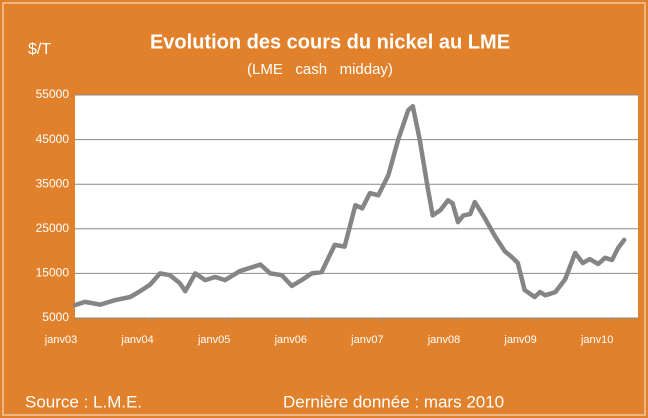 The image size is (648, 418). What do you see at coordinates (53, 183) in the screenshot?
I see `y-tick-label: 35000` at bounding box center [53, 183].